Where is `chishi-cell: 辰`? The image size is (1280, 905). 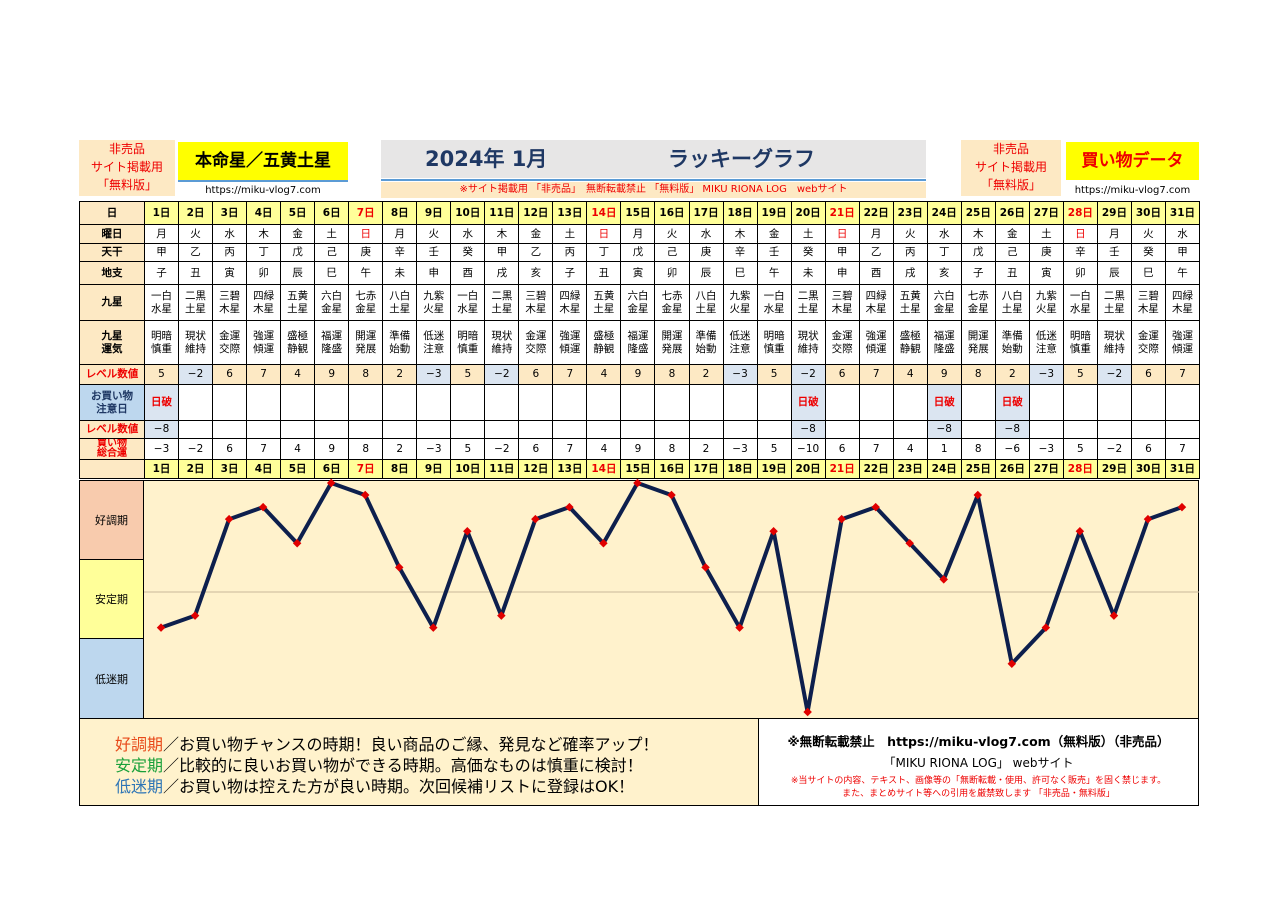
chishi-cell: 辰 is located at coordinates (298, 273).